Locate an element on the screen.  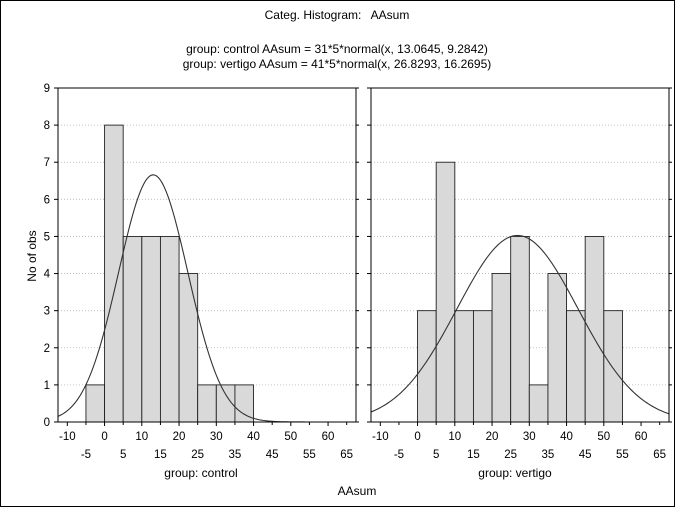
y-tick-label: 7 is located at coordinates (47, 163).